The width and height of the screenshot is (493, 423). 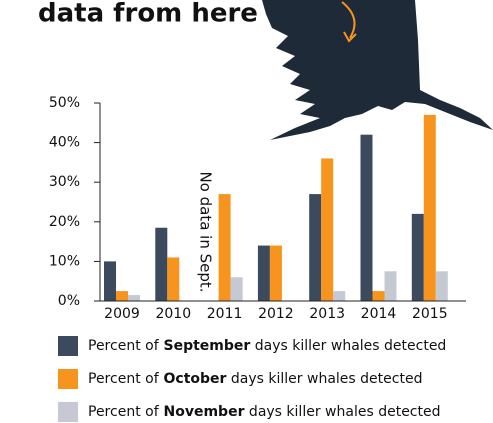 I want to click on y-tick-label: 10%, so click(x=64, y=261).